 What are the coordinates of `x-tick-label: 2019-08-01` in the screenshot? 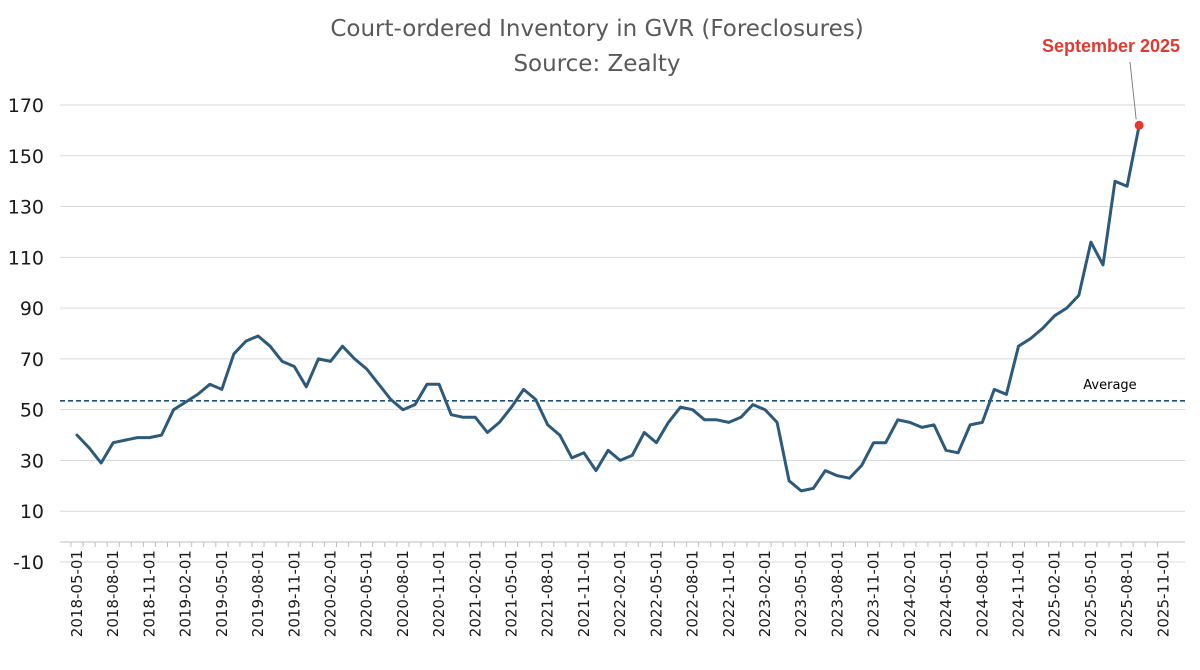 It's located at (258, 593).